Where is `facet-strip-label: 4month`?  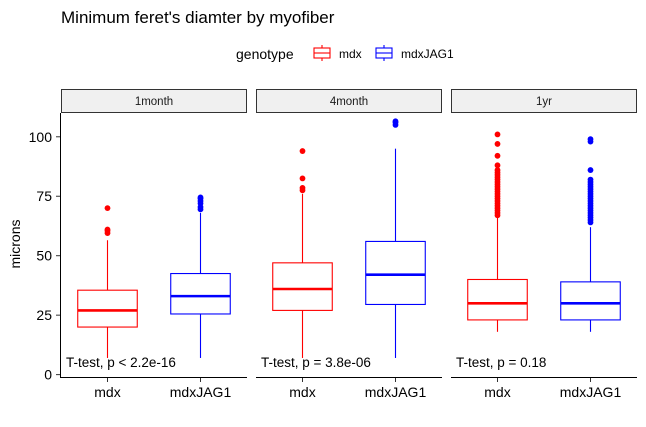 facet-strip-label: 4month is located at coordinates (349, 102).